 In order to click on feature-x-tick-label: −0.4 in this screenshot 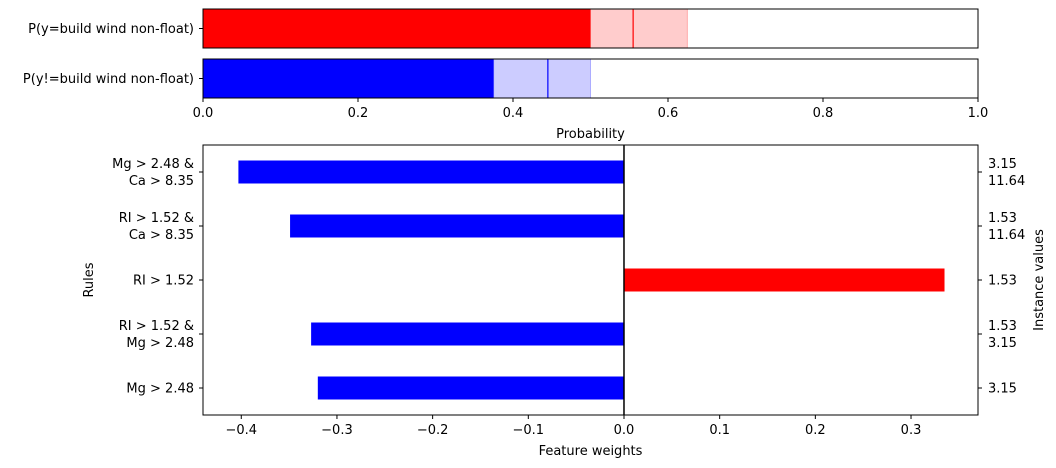, I will do `click(241, 430)`.